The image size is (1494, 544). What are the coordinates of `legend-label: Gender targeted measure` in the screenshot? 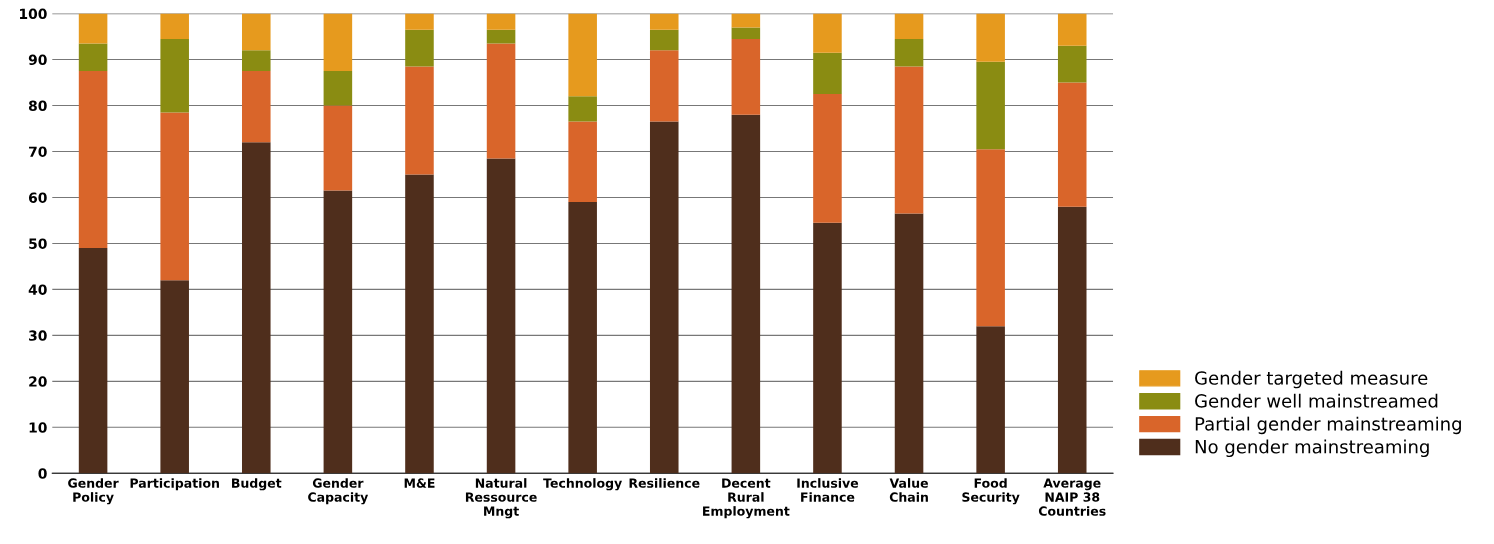 It's located at (1311, 379).